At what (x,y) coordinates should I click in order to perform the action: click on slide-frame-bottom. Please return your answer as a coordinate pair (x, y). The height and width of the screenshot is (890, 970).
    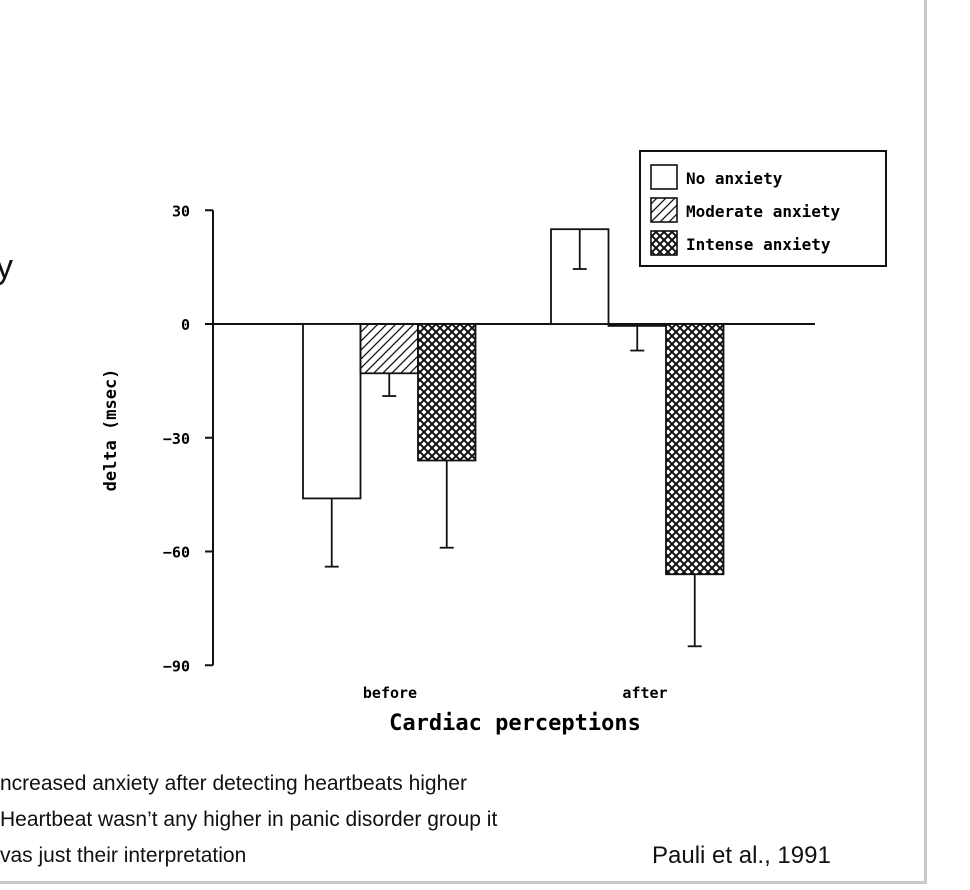
    Looking at the image, I should click on (463, 882).